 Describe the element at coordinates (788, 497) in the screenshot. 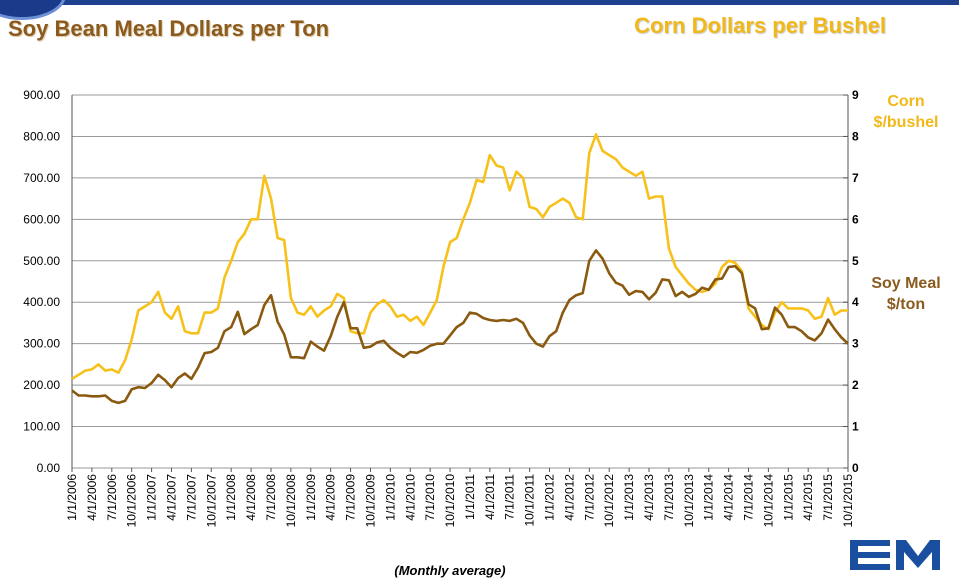

I see `x-tick-label: 1/1/2015` at that location.